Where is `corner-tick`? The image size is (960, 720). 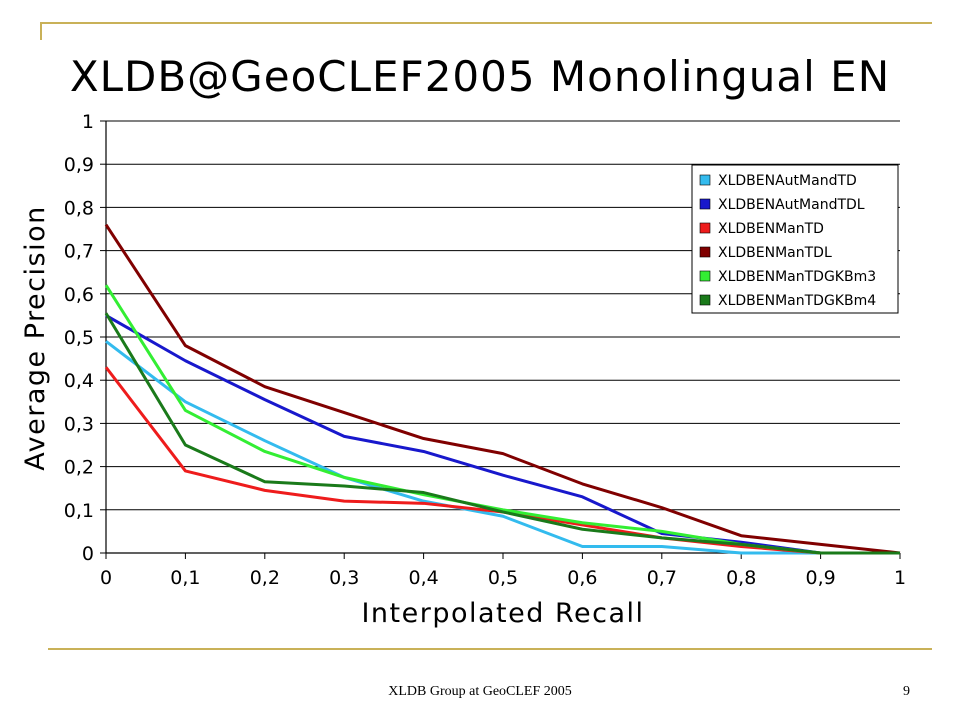
corner-tick is located at coordinates (41, 31).